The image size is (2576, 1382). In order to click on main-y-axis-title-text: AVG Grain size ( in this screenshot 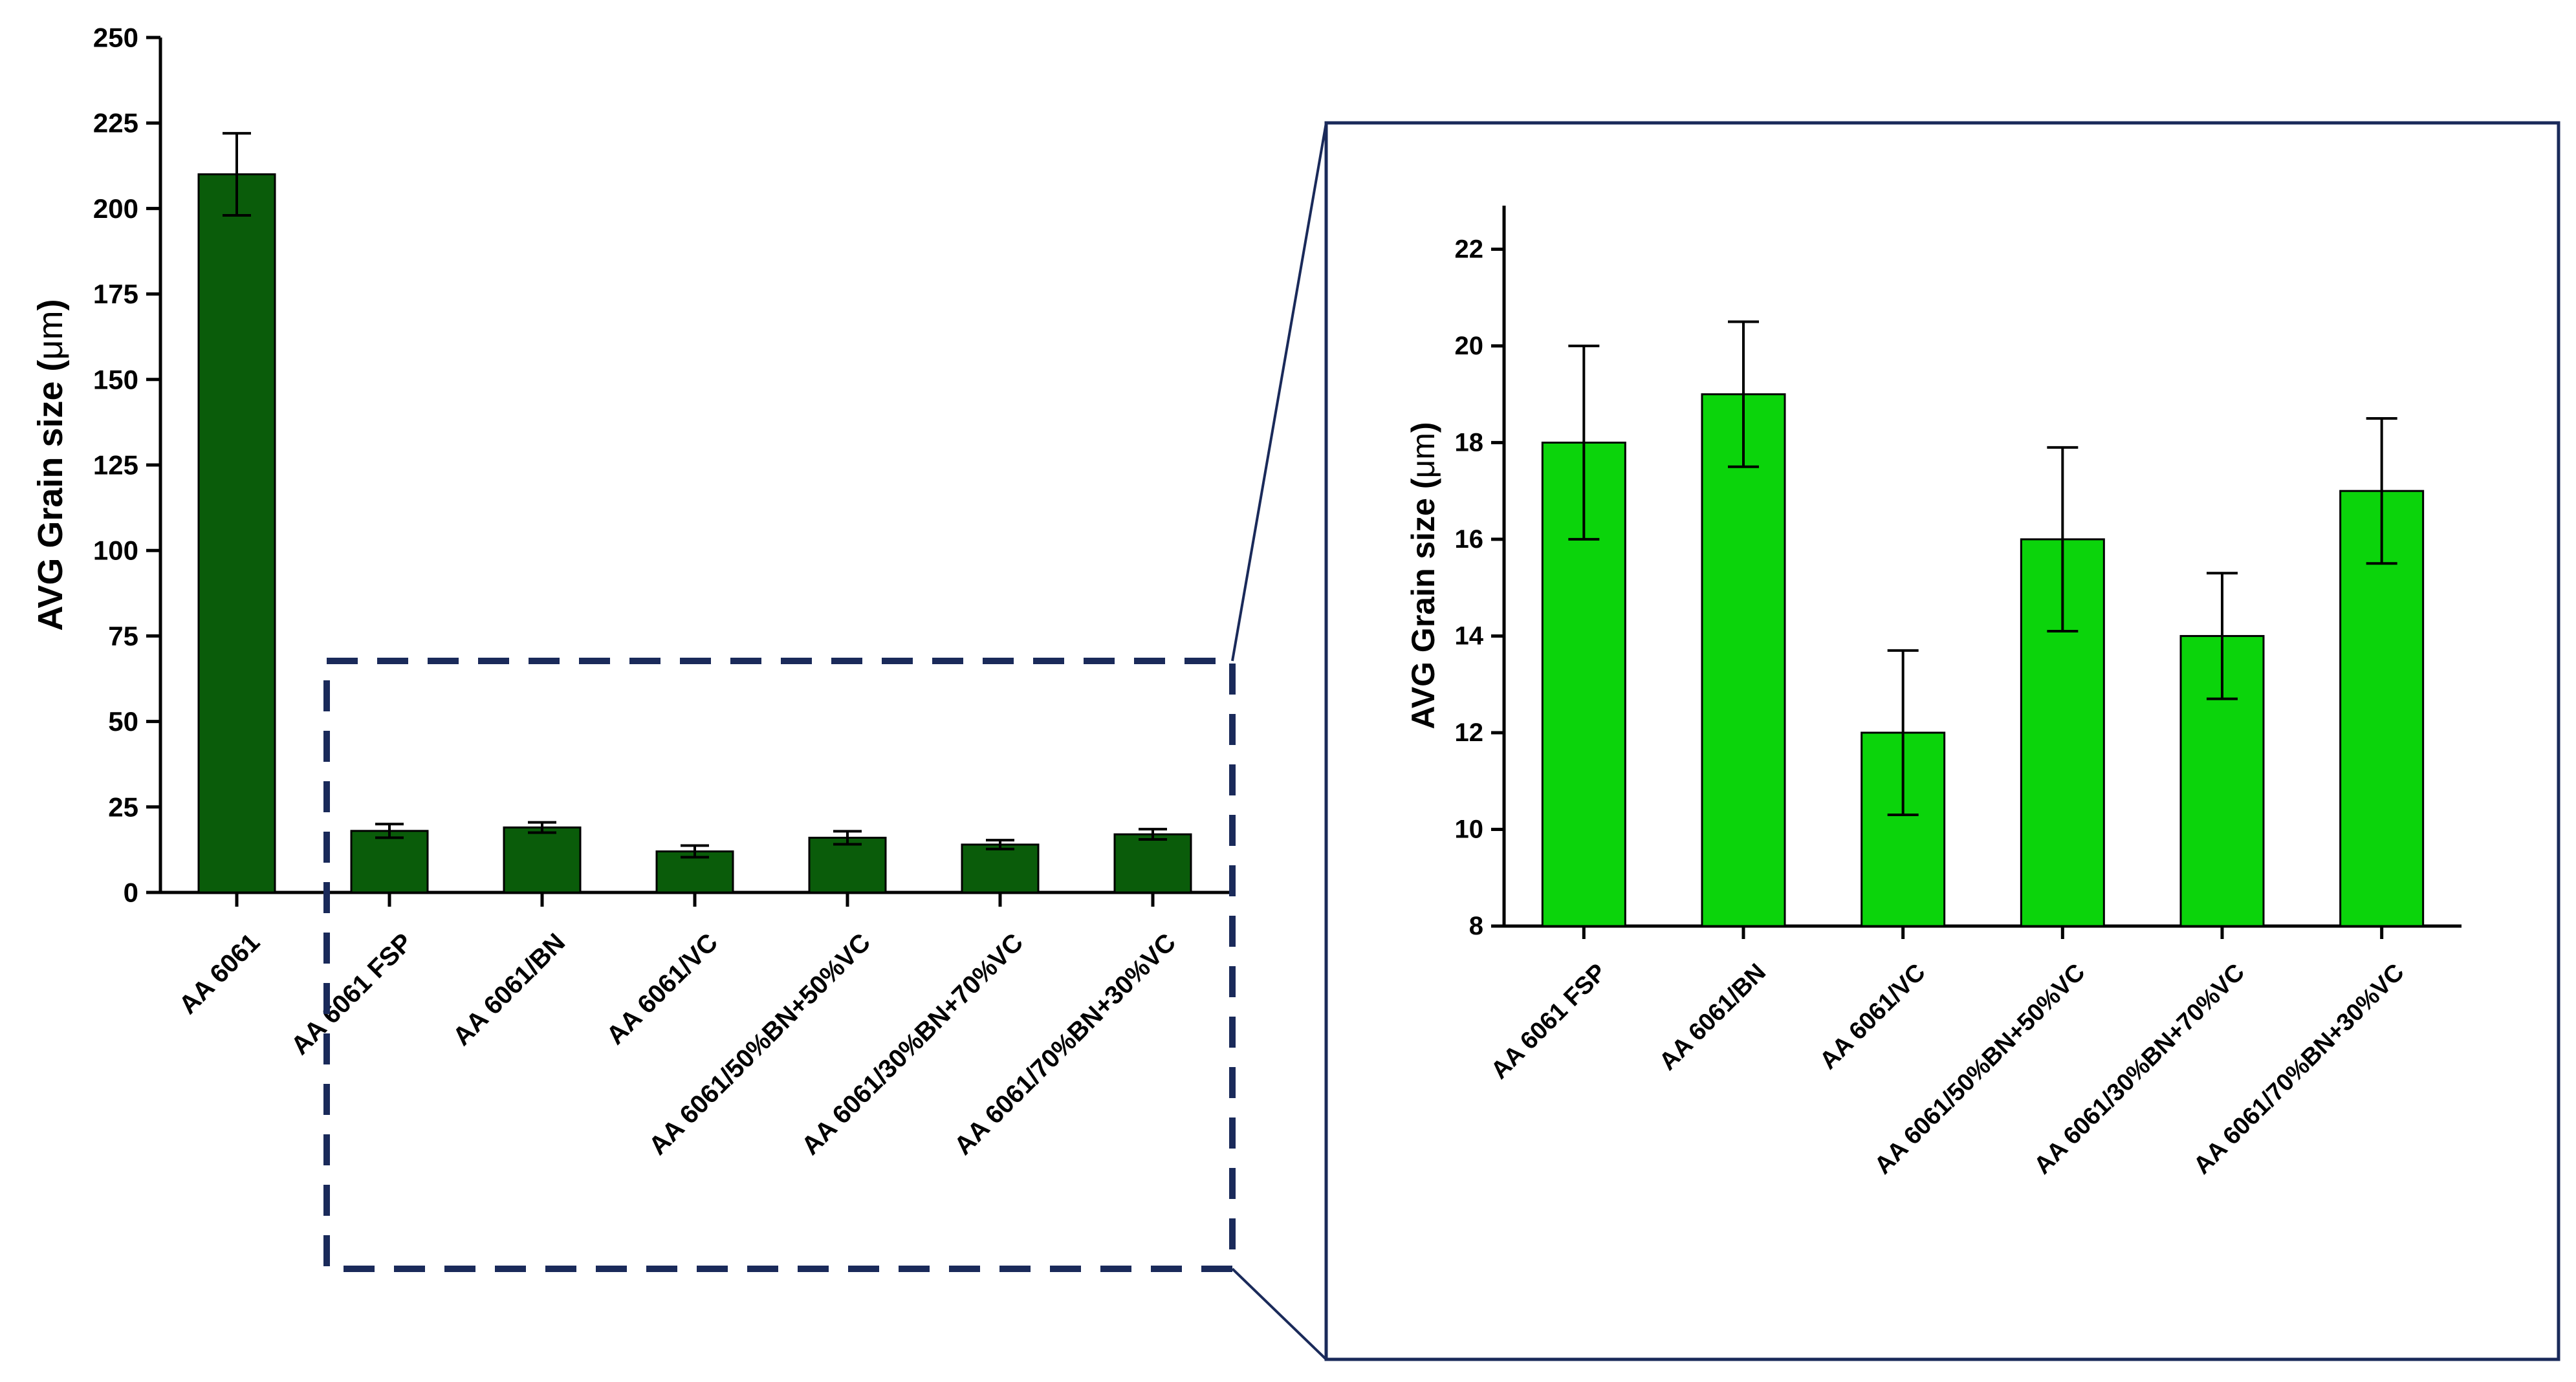, I will do `click(50, 495)`.